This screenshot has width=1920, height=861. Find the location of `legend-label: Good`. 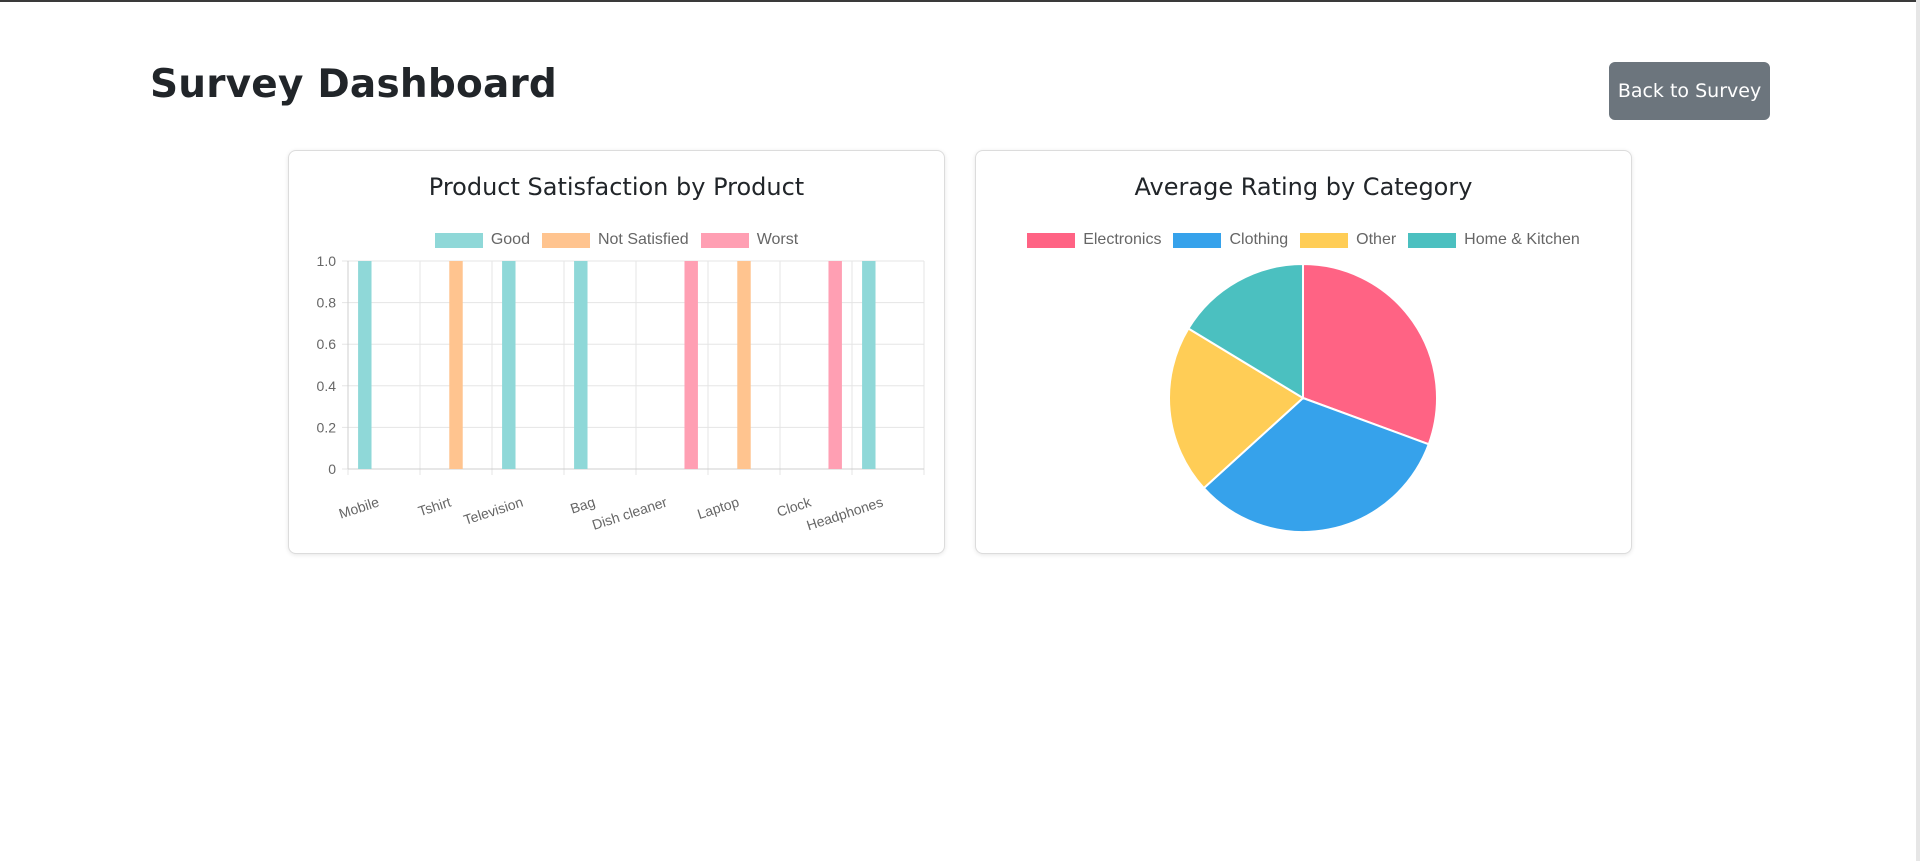

legend-label: Good is located at coordinates (510, 239).